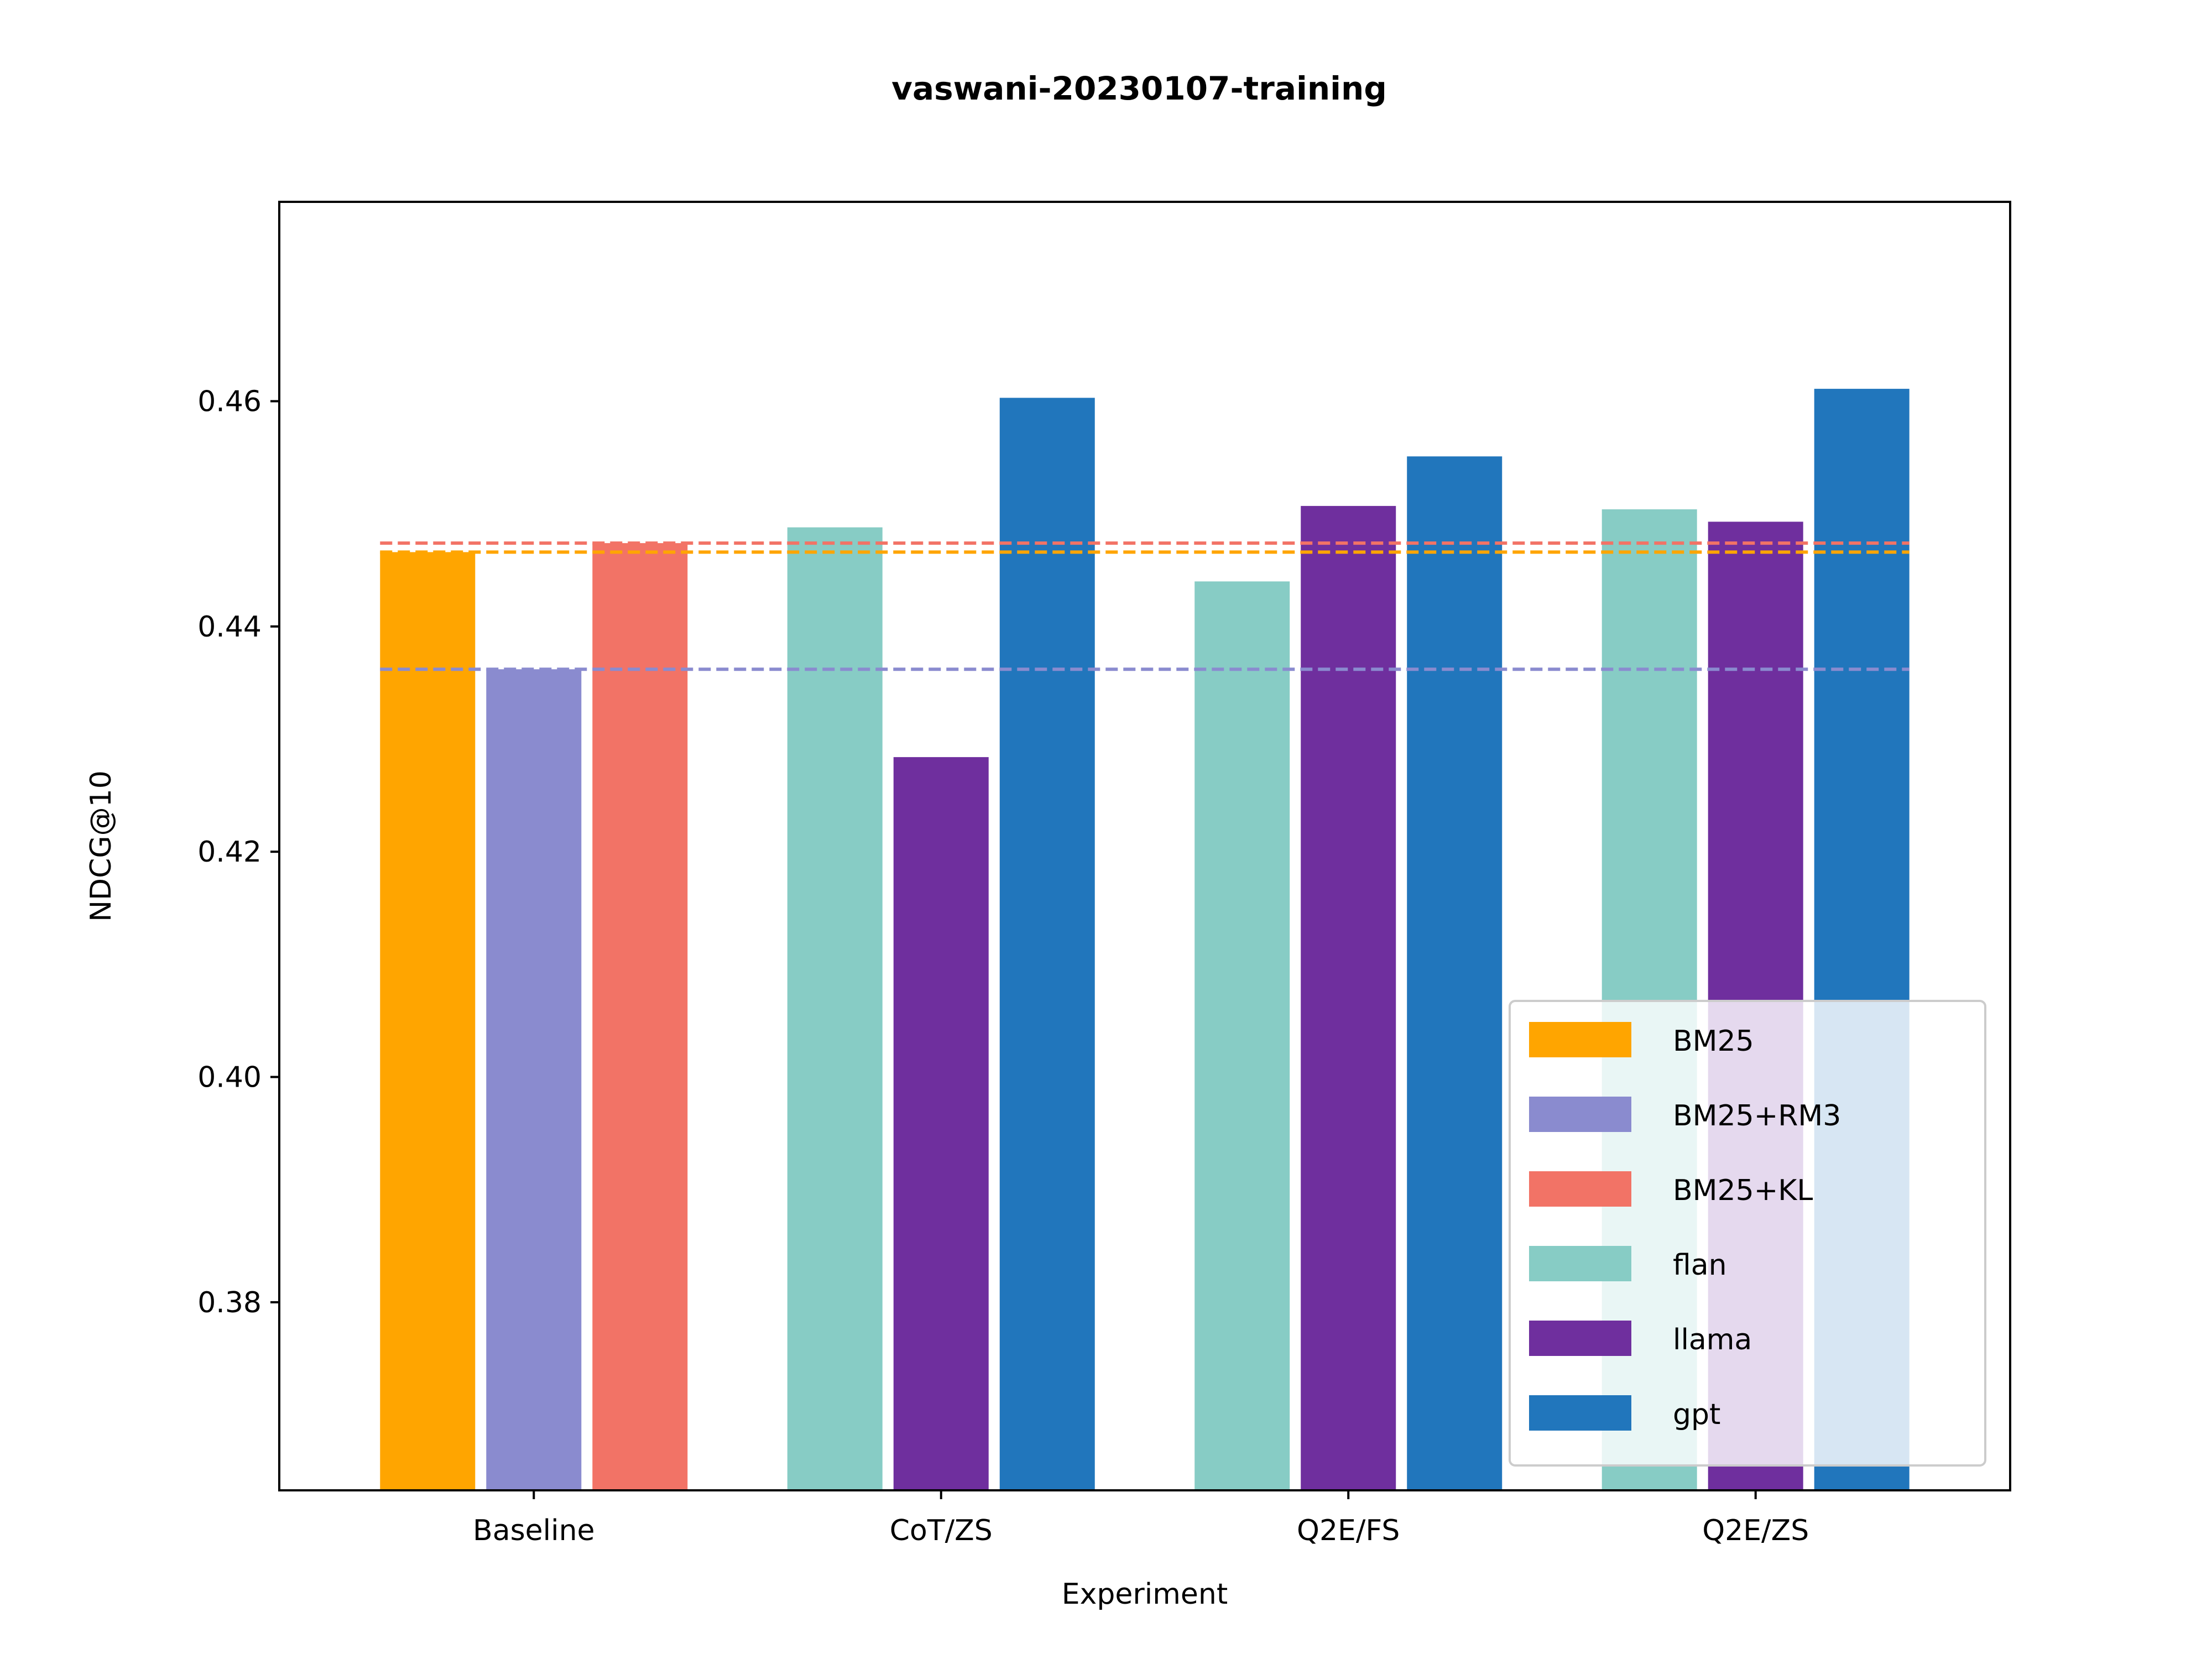 This screenshot has height=1659, width=2212. I want to click on legend-swatch-bm25-rm3, so click(1580, 1114).